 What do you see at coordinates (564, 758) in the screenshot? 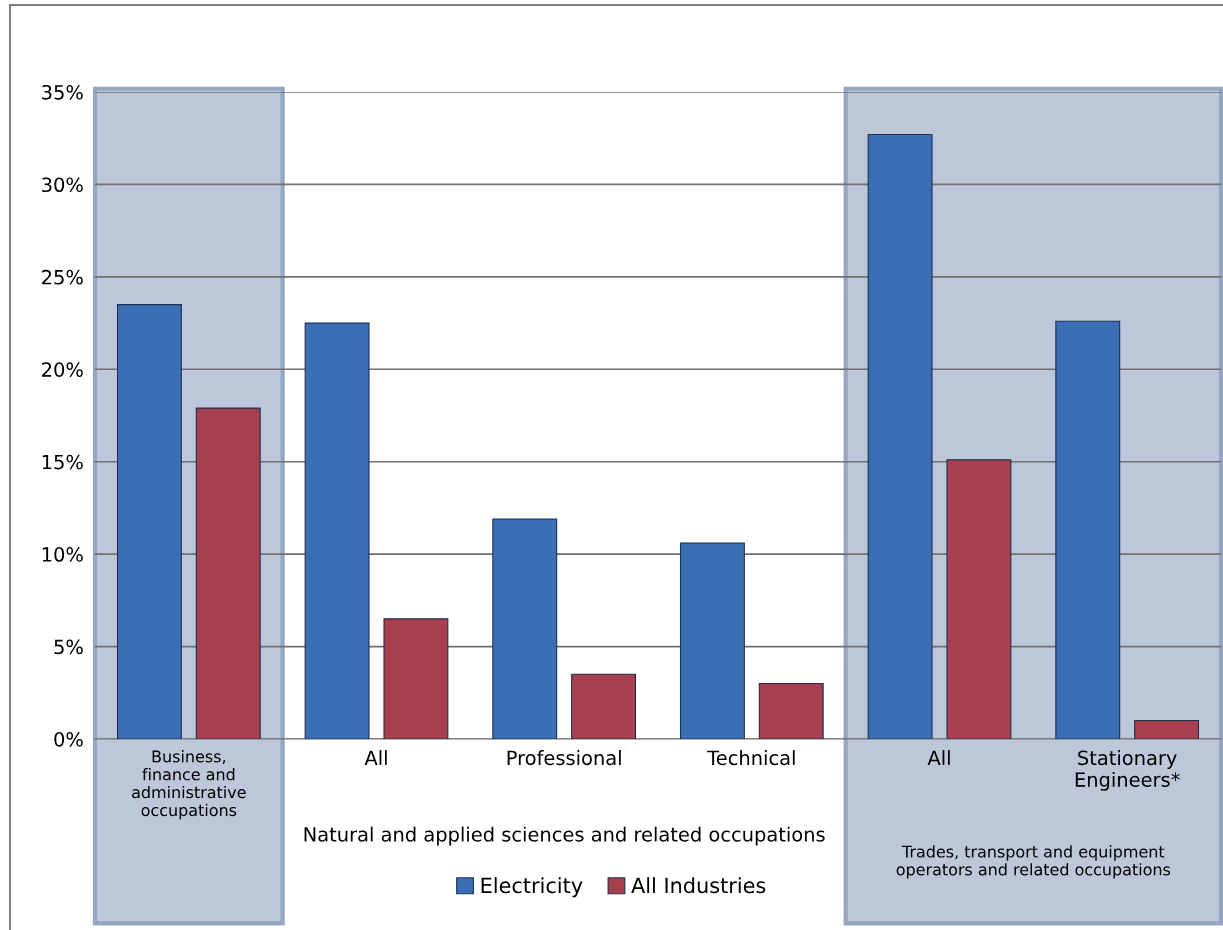
I see `x-tick-label: Professional` at bounding box center [564, 758].